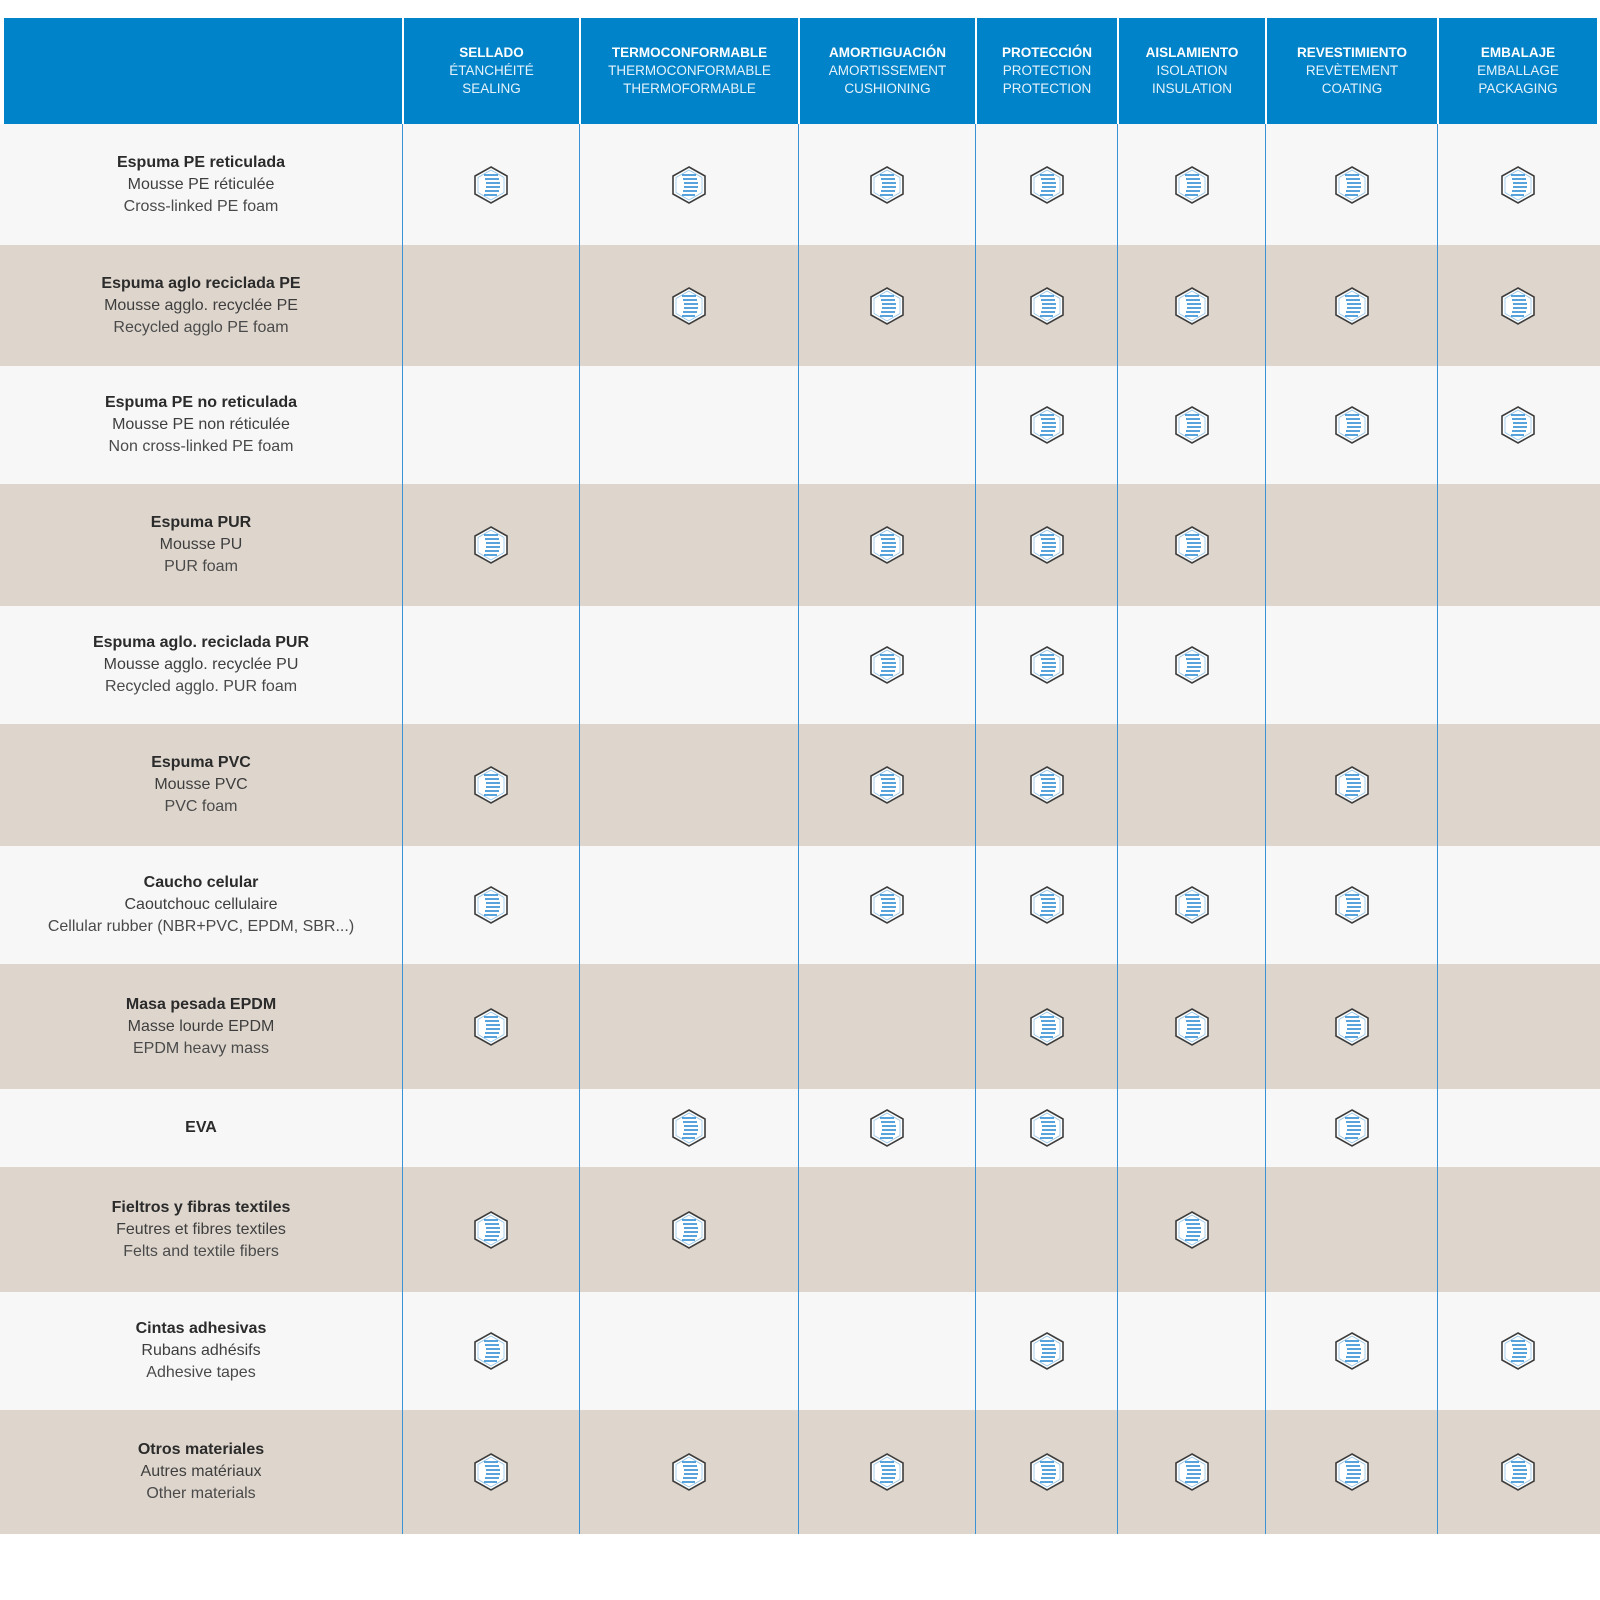  I want to click on column-label-fr: ISOLATION, so click(1192, 70).